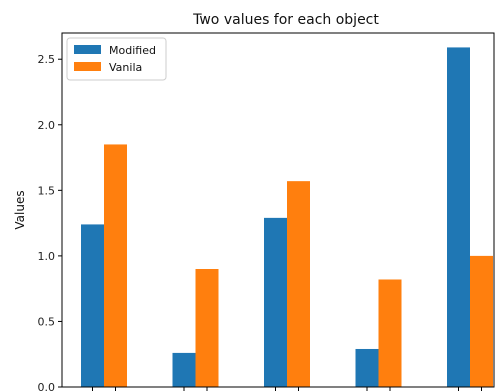 This screenshot has height=392, width=502. I want to click on y-tick-label: 2.5, so click(47, 59).